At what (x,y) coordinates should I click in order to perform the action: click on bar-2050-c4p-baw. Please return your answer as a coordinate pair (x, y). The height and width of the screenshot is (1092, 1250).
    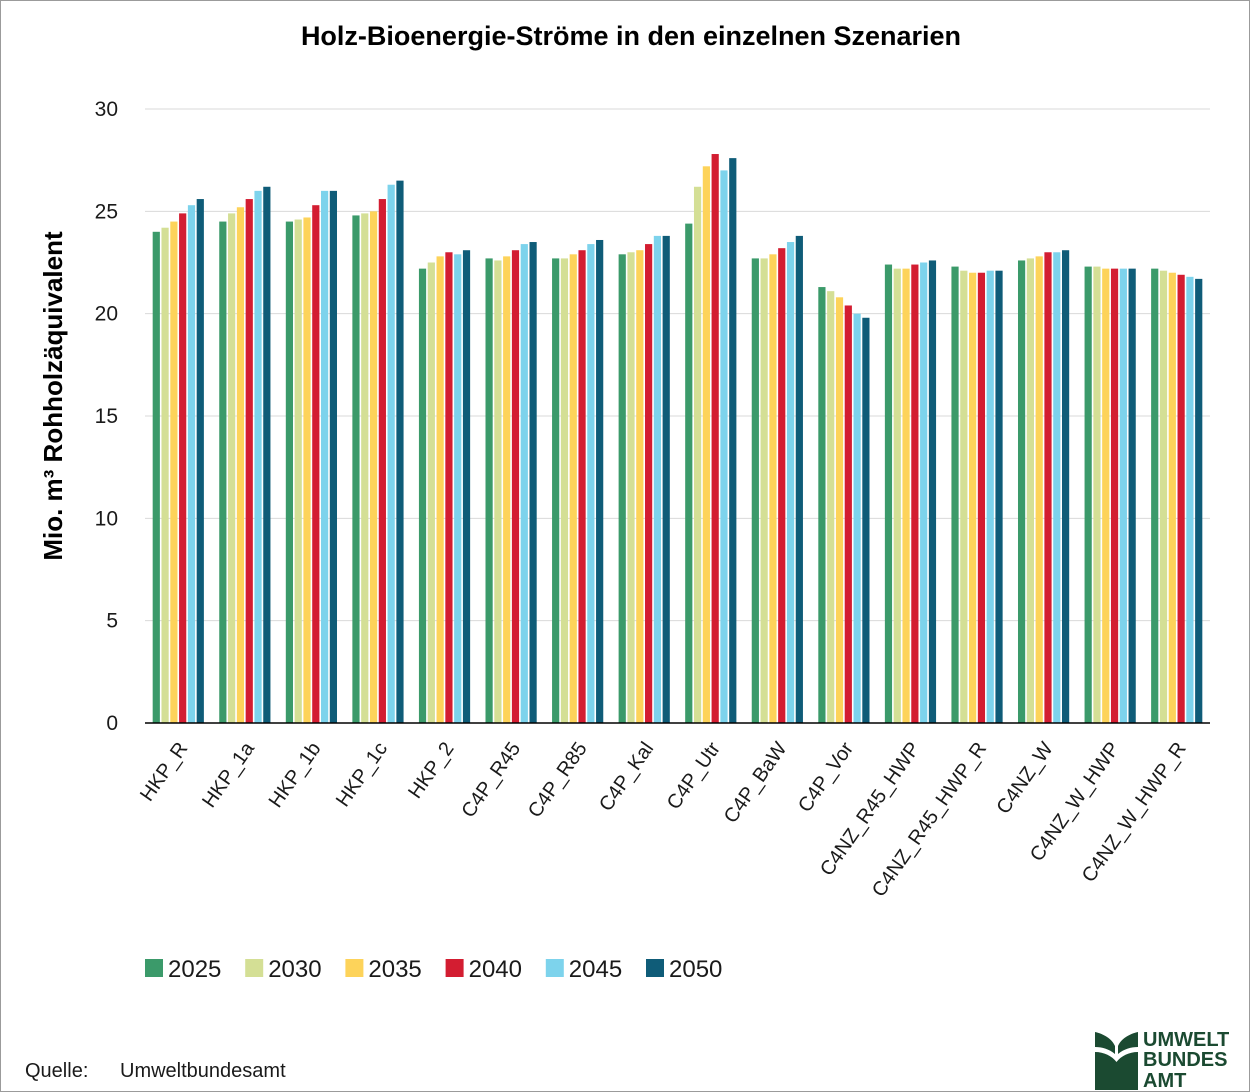
    Looking at the image, I should click on (799, 479).